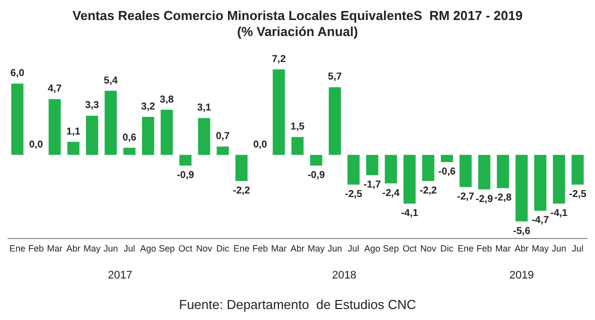 This screenshot has width=595, height=320. Describe the element at coordinates (391, 193) in the screenshot. I see `data-label: -2,4` at that location.